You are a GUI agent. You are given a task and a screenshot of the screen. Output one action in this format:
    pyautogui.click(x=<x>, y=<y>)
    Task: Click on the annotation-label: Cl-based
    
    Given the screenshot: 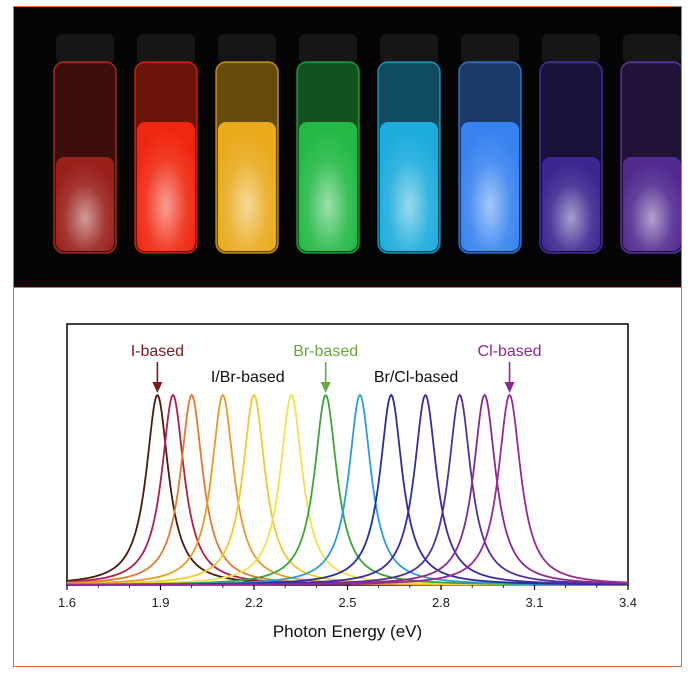 What is the action you would take?
    pyautogui.click(x=510, y=351)
    